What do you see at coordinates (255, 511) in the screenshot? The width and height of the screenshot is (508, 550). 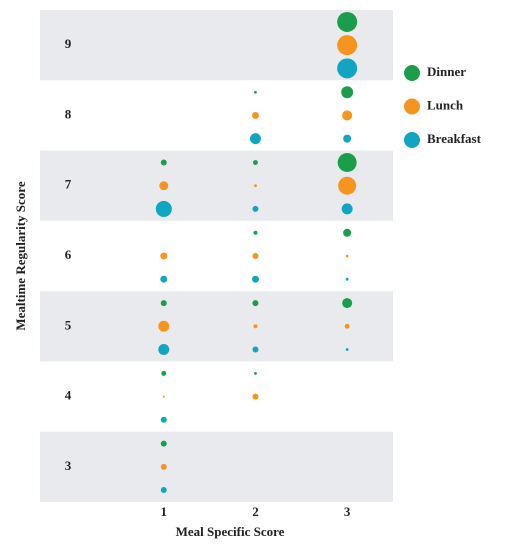 I see `x-tick-label: 2` at bounding box center [255, 511].